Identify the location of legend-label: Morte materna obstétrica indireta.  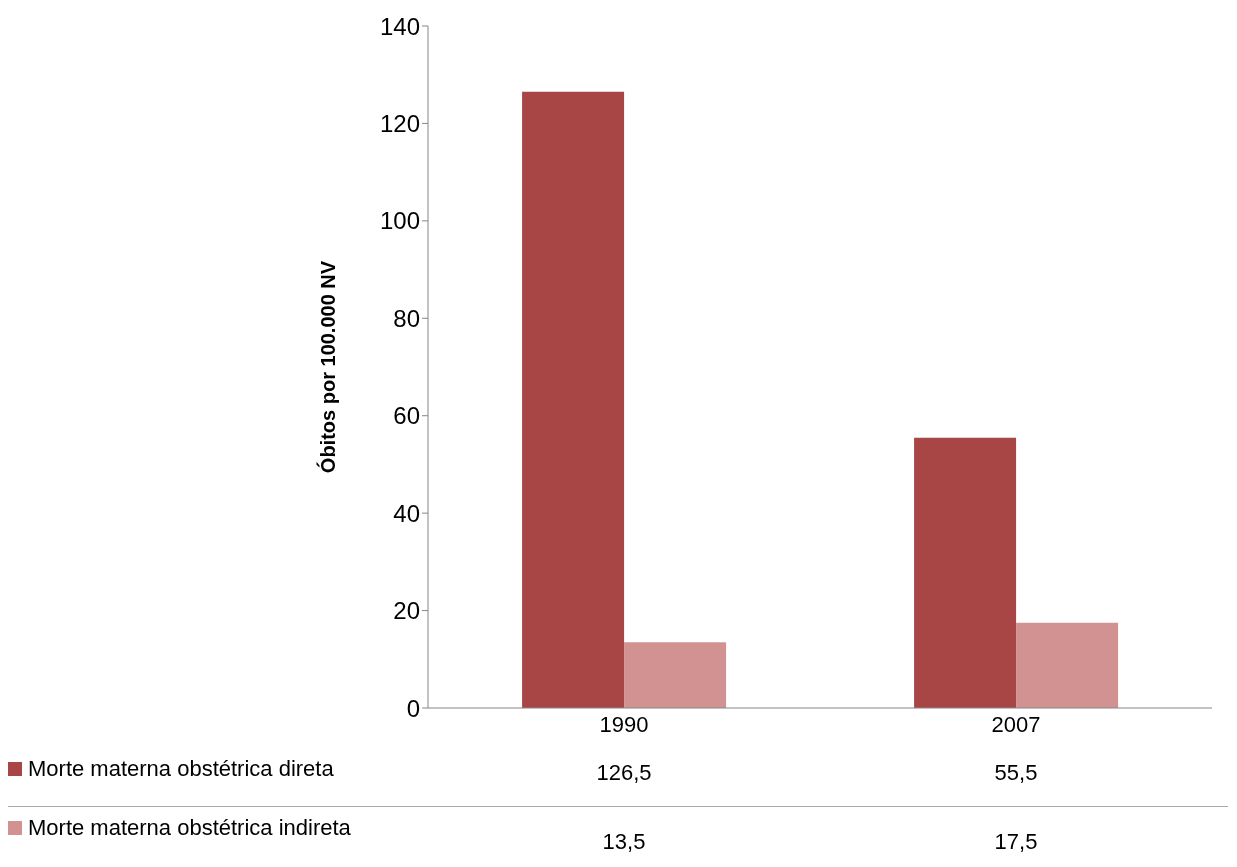
(189, 828).